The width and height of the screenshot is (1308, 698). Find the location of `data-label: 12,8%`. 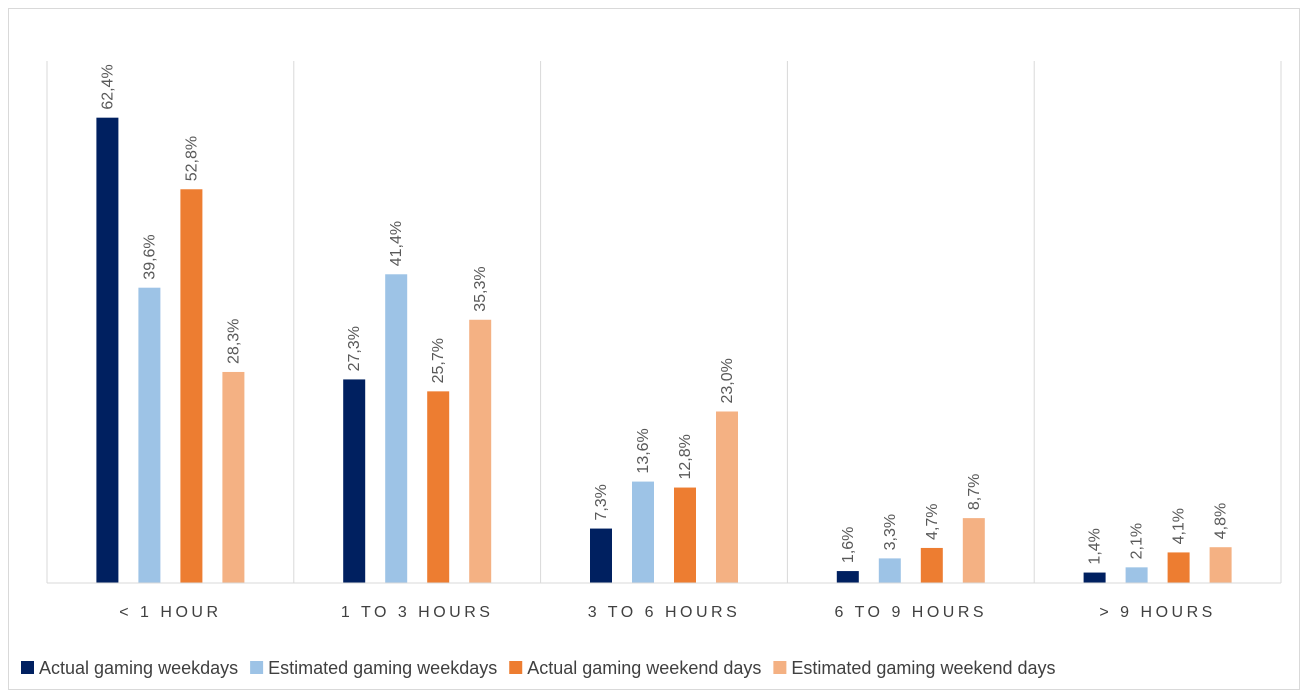

data-label: 12,8% is located at coordinates (685, 456).